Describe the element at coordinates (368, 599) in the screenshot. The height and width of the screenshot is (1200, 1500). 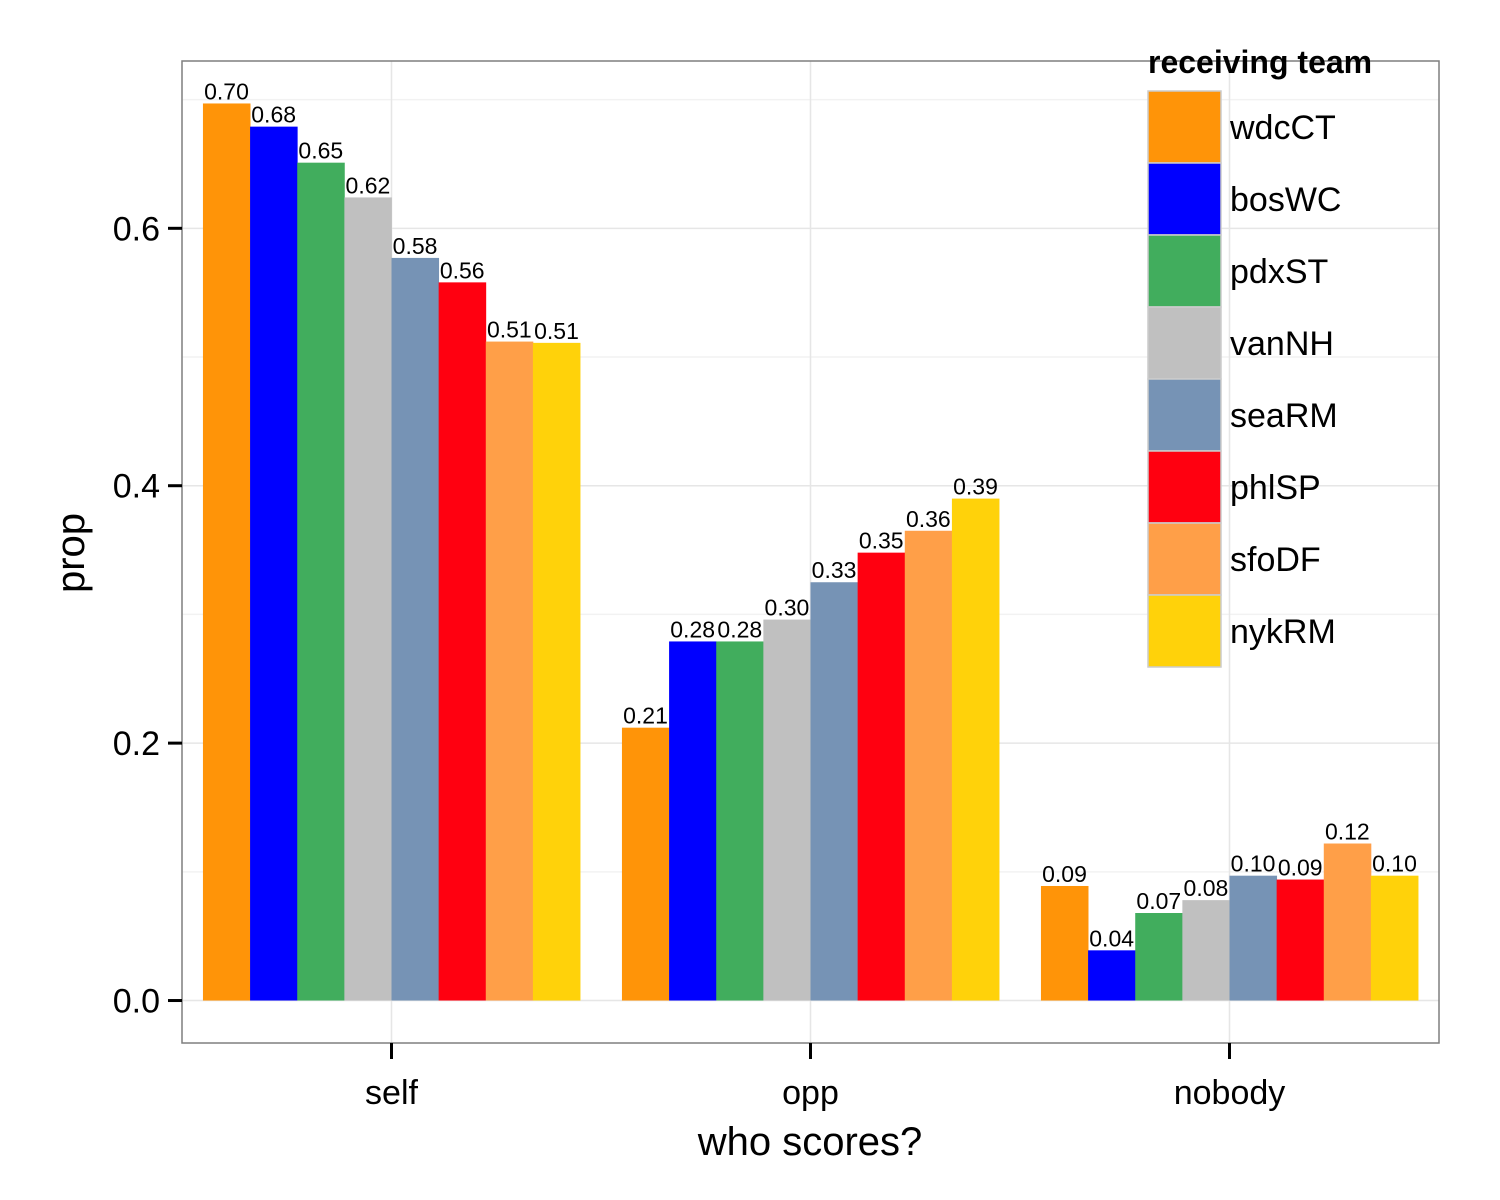
I see `bar-vanNH-self` at that location.